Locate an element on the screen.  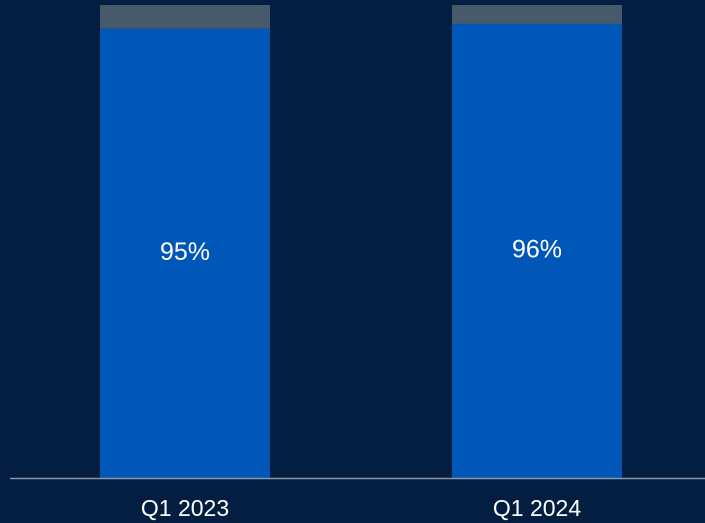
value-label: 95% is located at coordinates (185, 252).